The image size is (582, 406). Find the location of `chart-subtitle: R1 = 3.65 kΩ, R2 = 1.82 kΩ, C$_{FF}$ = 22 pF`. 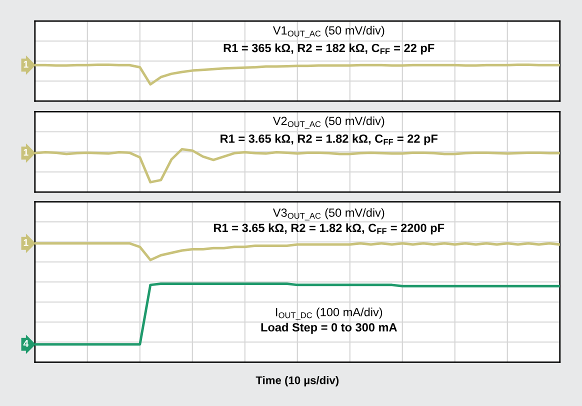

chart-subtitle: R1 = 3.65 kΩ, R2 = 1.82 kΩ, C$_{FF}$ = 22 pF is located at coordinates (329, 140).